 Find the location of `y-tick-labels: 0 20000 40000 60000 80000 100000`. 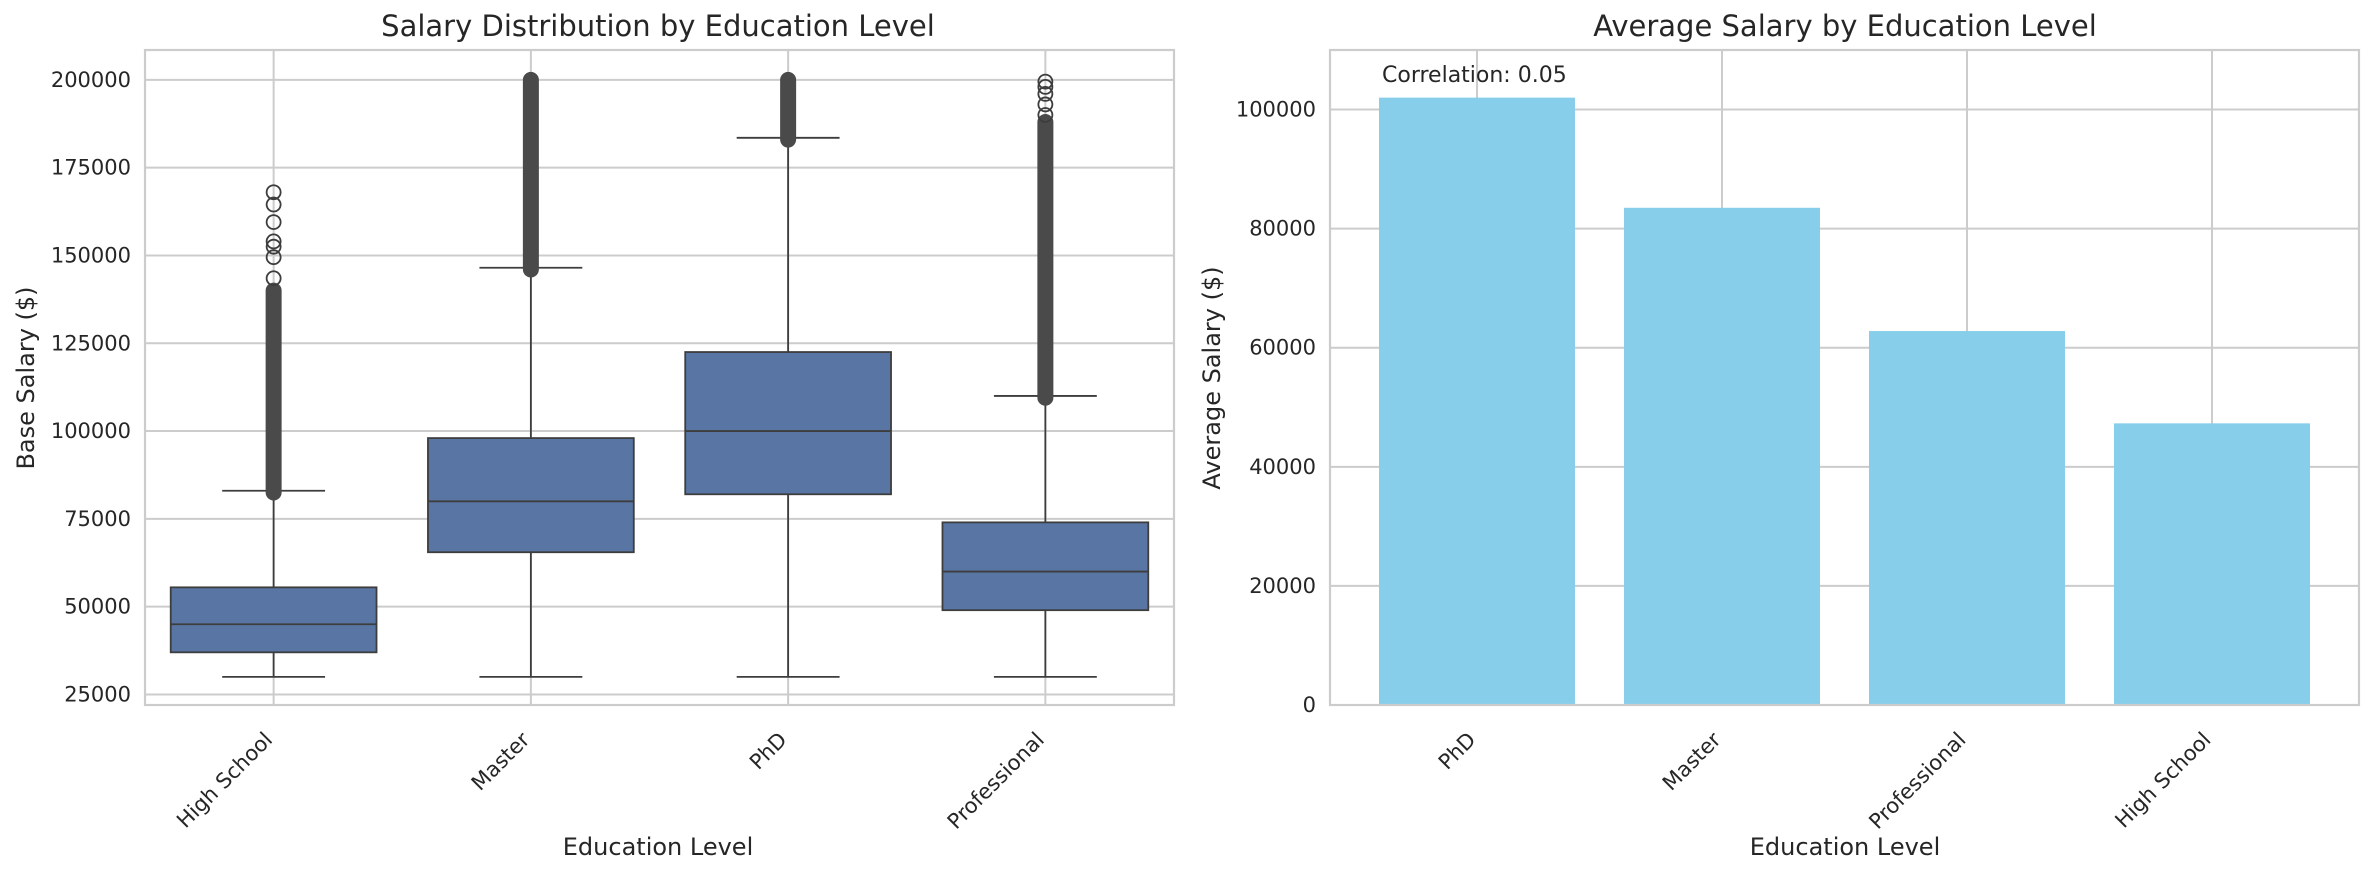

y-tick-labels: 0 20000 40000 60000 80000 100000 is located at coordinates (1276, 407).